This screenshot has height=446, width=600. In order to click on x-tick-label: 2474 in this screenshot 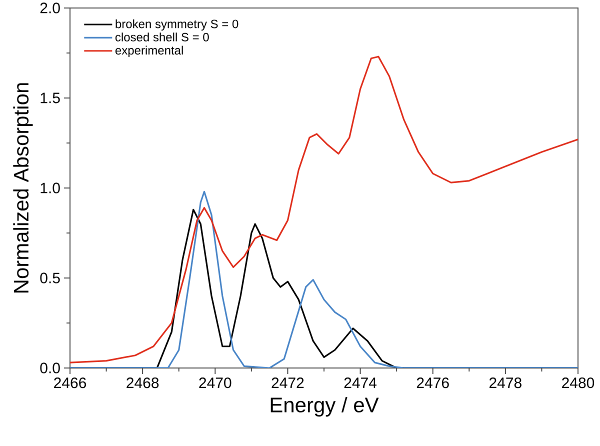, I will do `click(360, 383)`.